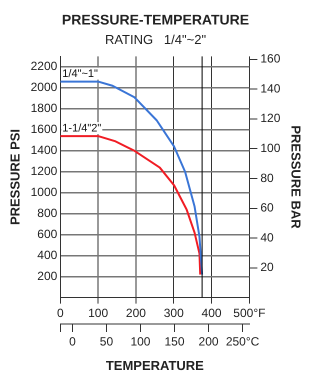 The image size is (321, 388). Describe the element at coordinates (44, 192) in the screenshot. I see `y-tick-label: 1000` at that location.